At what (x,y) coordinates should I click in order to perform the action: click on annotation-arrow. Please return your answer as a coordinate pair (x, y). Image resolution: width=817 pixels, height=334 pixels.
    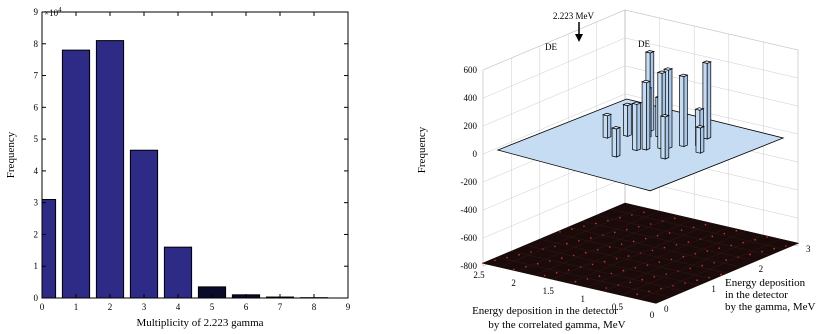
    Looking at the image, I should click on (579, 32).